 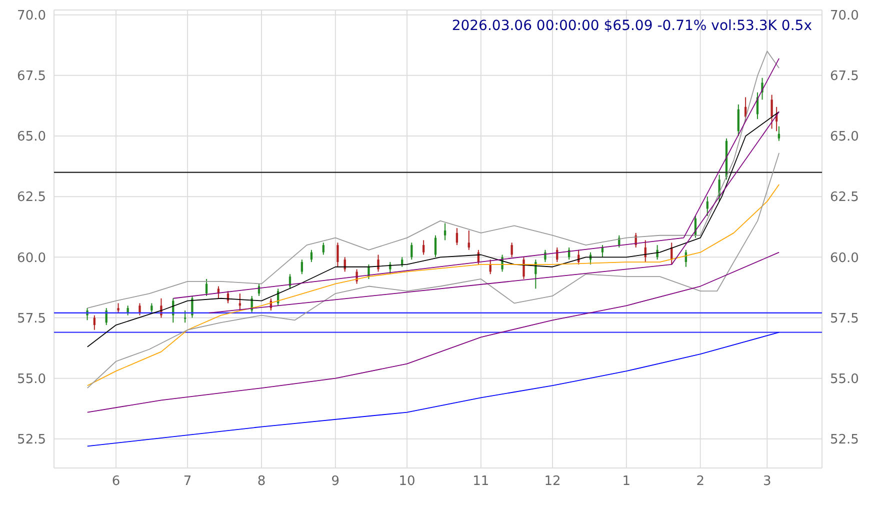 I want to click on y-tick-label: 57.5, so click(x=31, y=318).